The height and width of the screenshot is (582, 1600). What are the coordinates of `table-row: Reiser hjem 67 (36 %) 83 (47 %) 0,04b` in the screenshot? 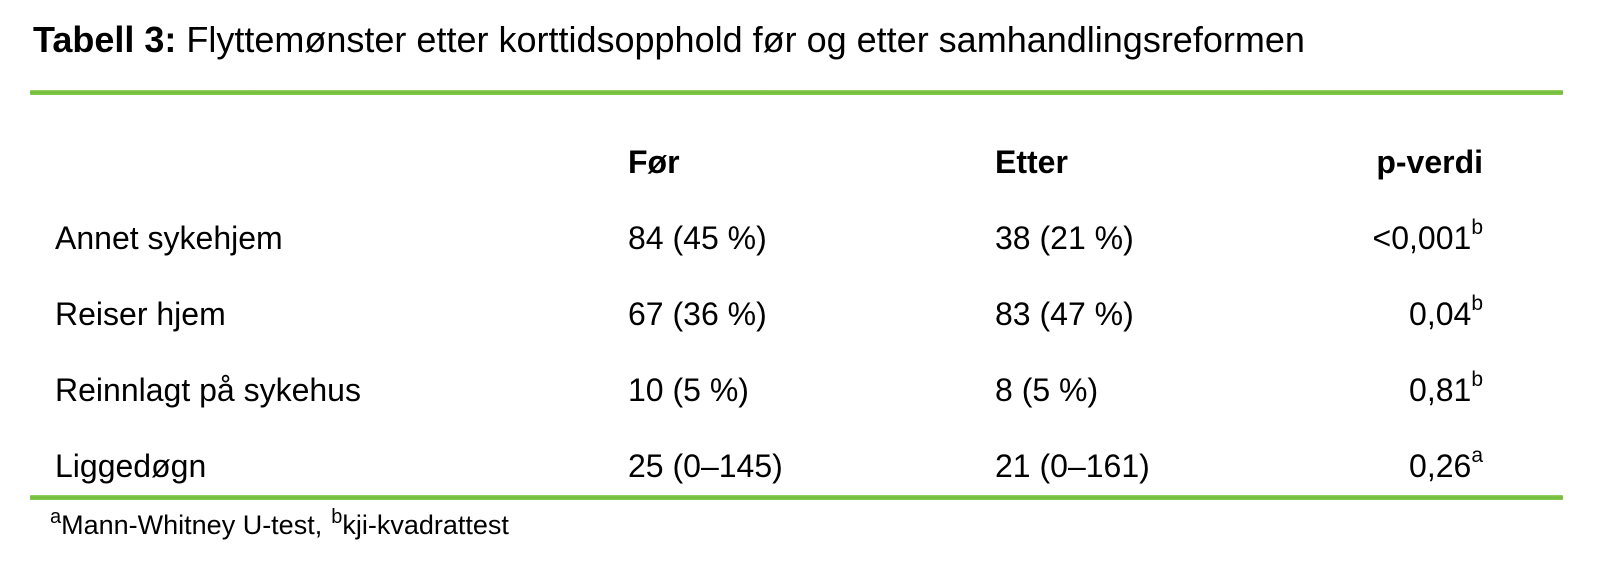 It's located at (800, 314).